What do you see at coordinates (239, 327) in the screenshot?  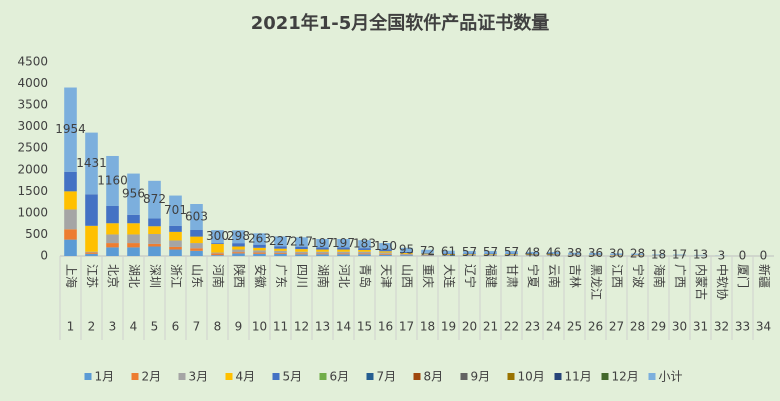 I see `x-group-label: 9` at bounding box center [239, 327].